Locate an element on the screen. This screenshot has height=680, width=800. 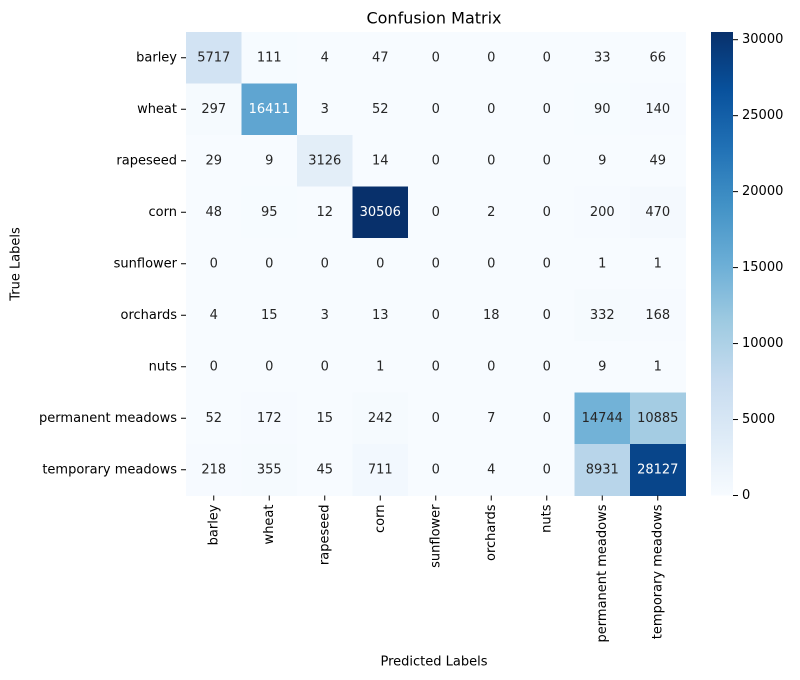
cell-value-label: 140 is located at coordinates (657, 109).